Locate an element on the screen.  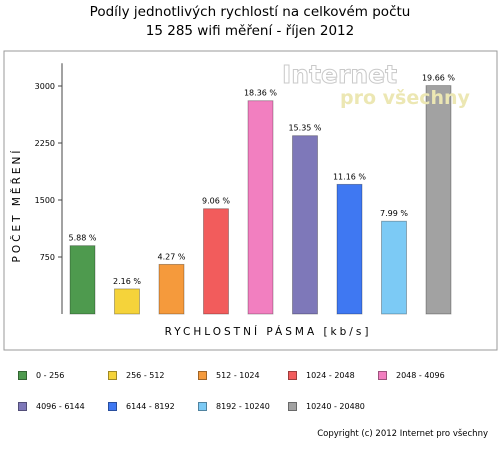
y-axis: 750 1500 2250 3000 is located at coordinates (49, 188).